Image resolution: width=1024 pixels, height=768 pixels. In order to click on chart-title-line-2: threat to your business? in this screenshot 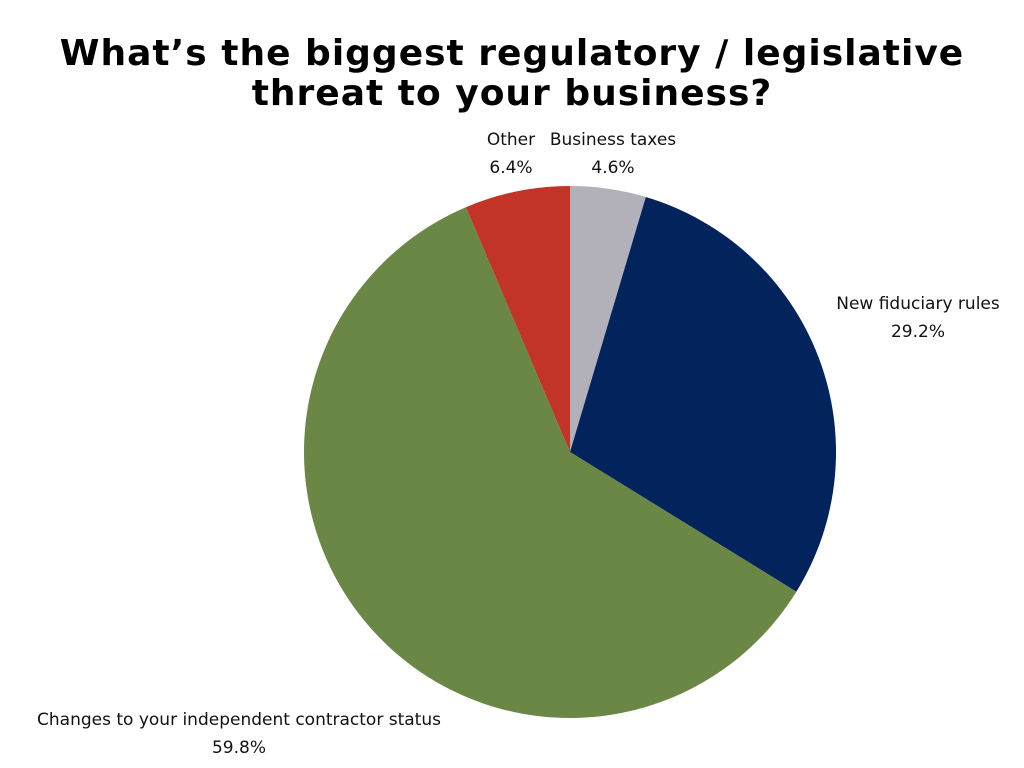, I will do `click(512, 93)`.